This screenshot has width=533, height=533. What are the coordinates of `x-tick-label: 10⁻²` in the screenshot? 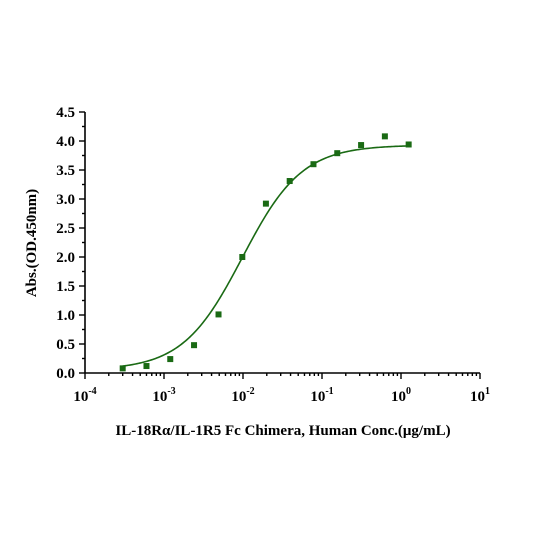 It's located at (242, 395).